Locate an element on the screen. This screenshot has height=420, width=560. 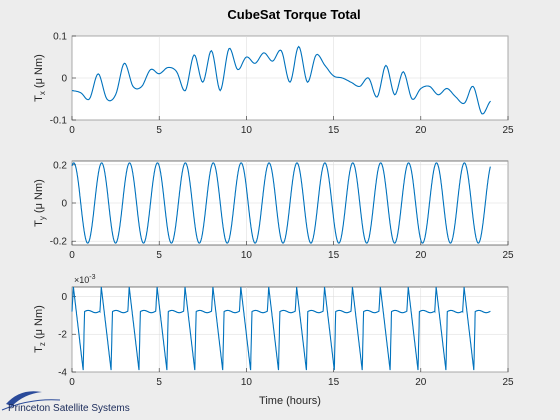
ty-ylabel: Ty (μ Nm) is located at coordinates (40, 203).